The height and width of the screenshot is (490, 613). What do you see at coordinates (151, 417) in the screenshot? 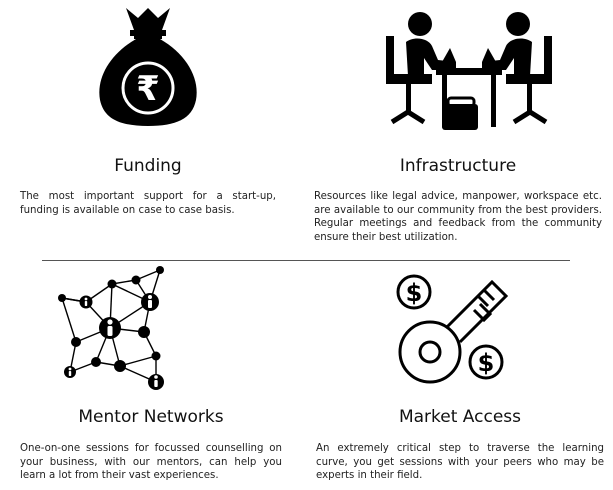
I see `feature-title: Mentor Networks` at bounding box center [151, 417].